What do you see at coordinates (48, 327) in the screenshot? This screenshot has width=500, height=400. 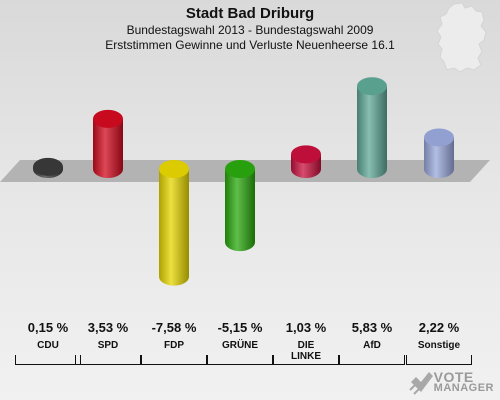 I see `value-label: 0,15 %` at bounding box center [48, 327].